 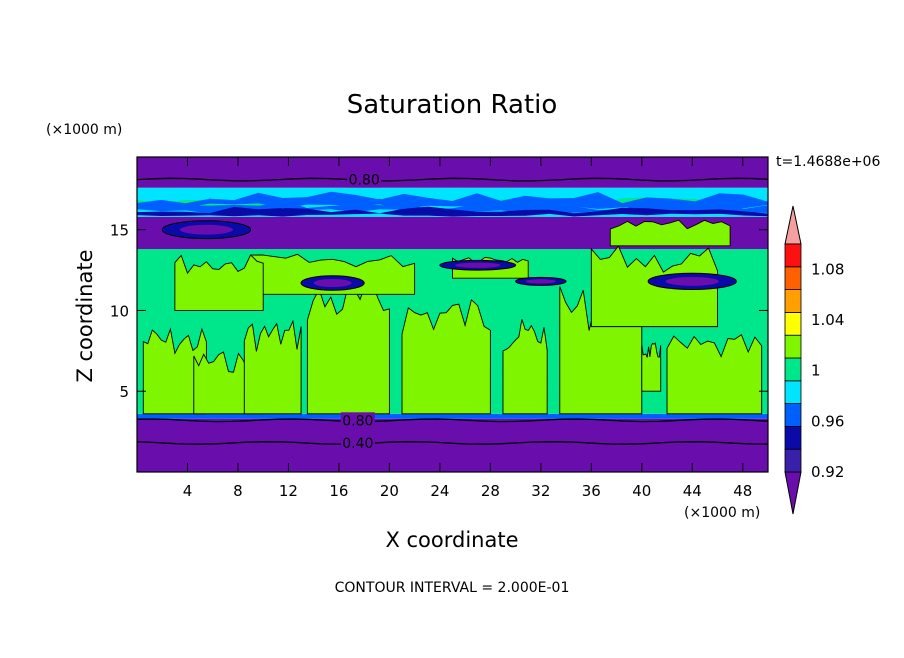 I want to click on chart-title: Saturation Ratio, so click(x=452, y=105).